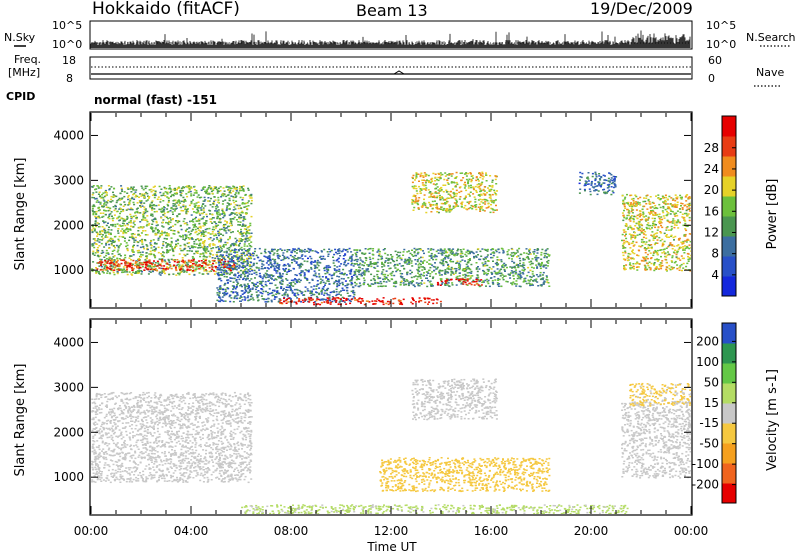  I want to click on nsearch-tick-low: 10^0, so click(721, 44).